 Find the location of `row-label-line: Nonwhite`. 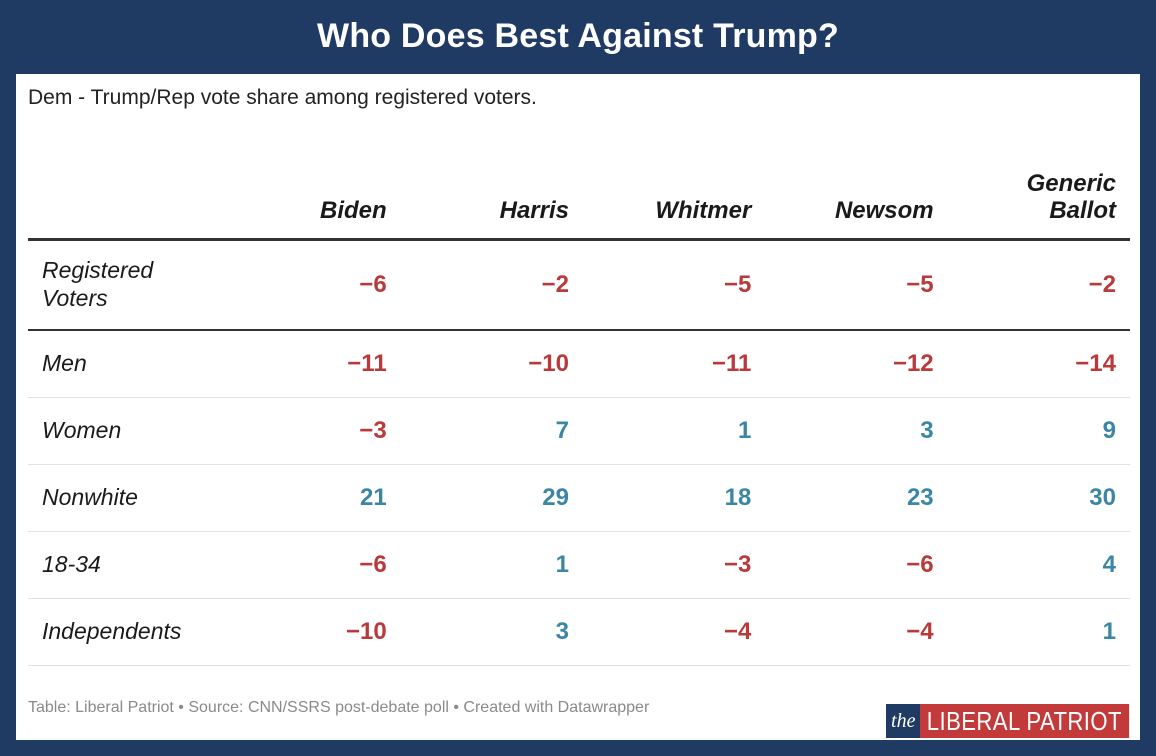

row-label-line: Nonwhite is located at coordinates (90, 497).